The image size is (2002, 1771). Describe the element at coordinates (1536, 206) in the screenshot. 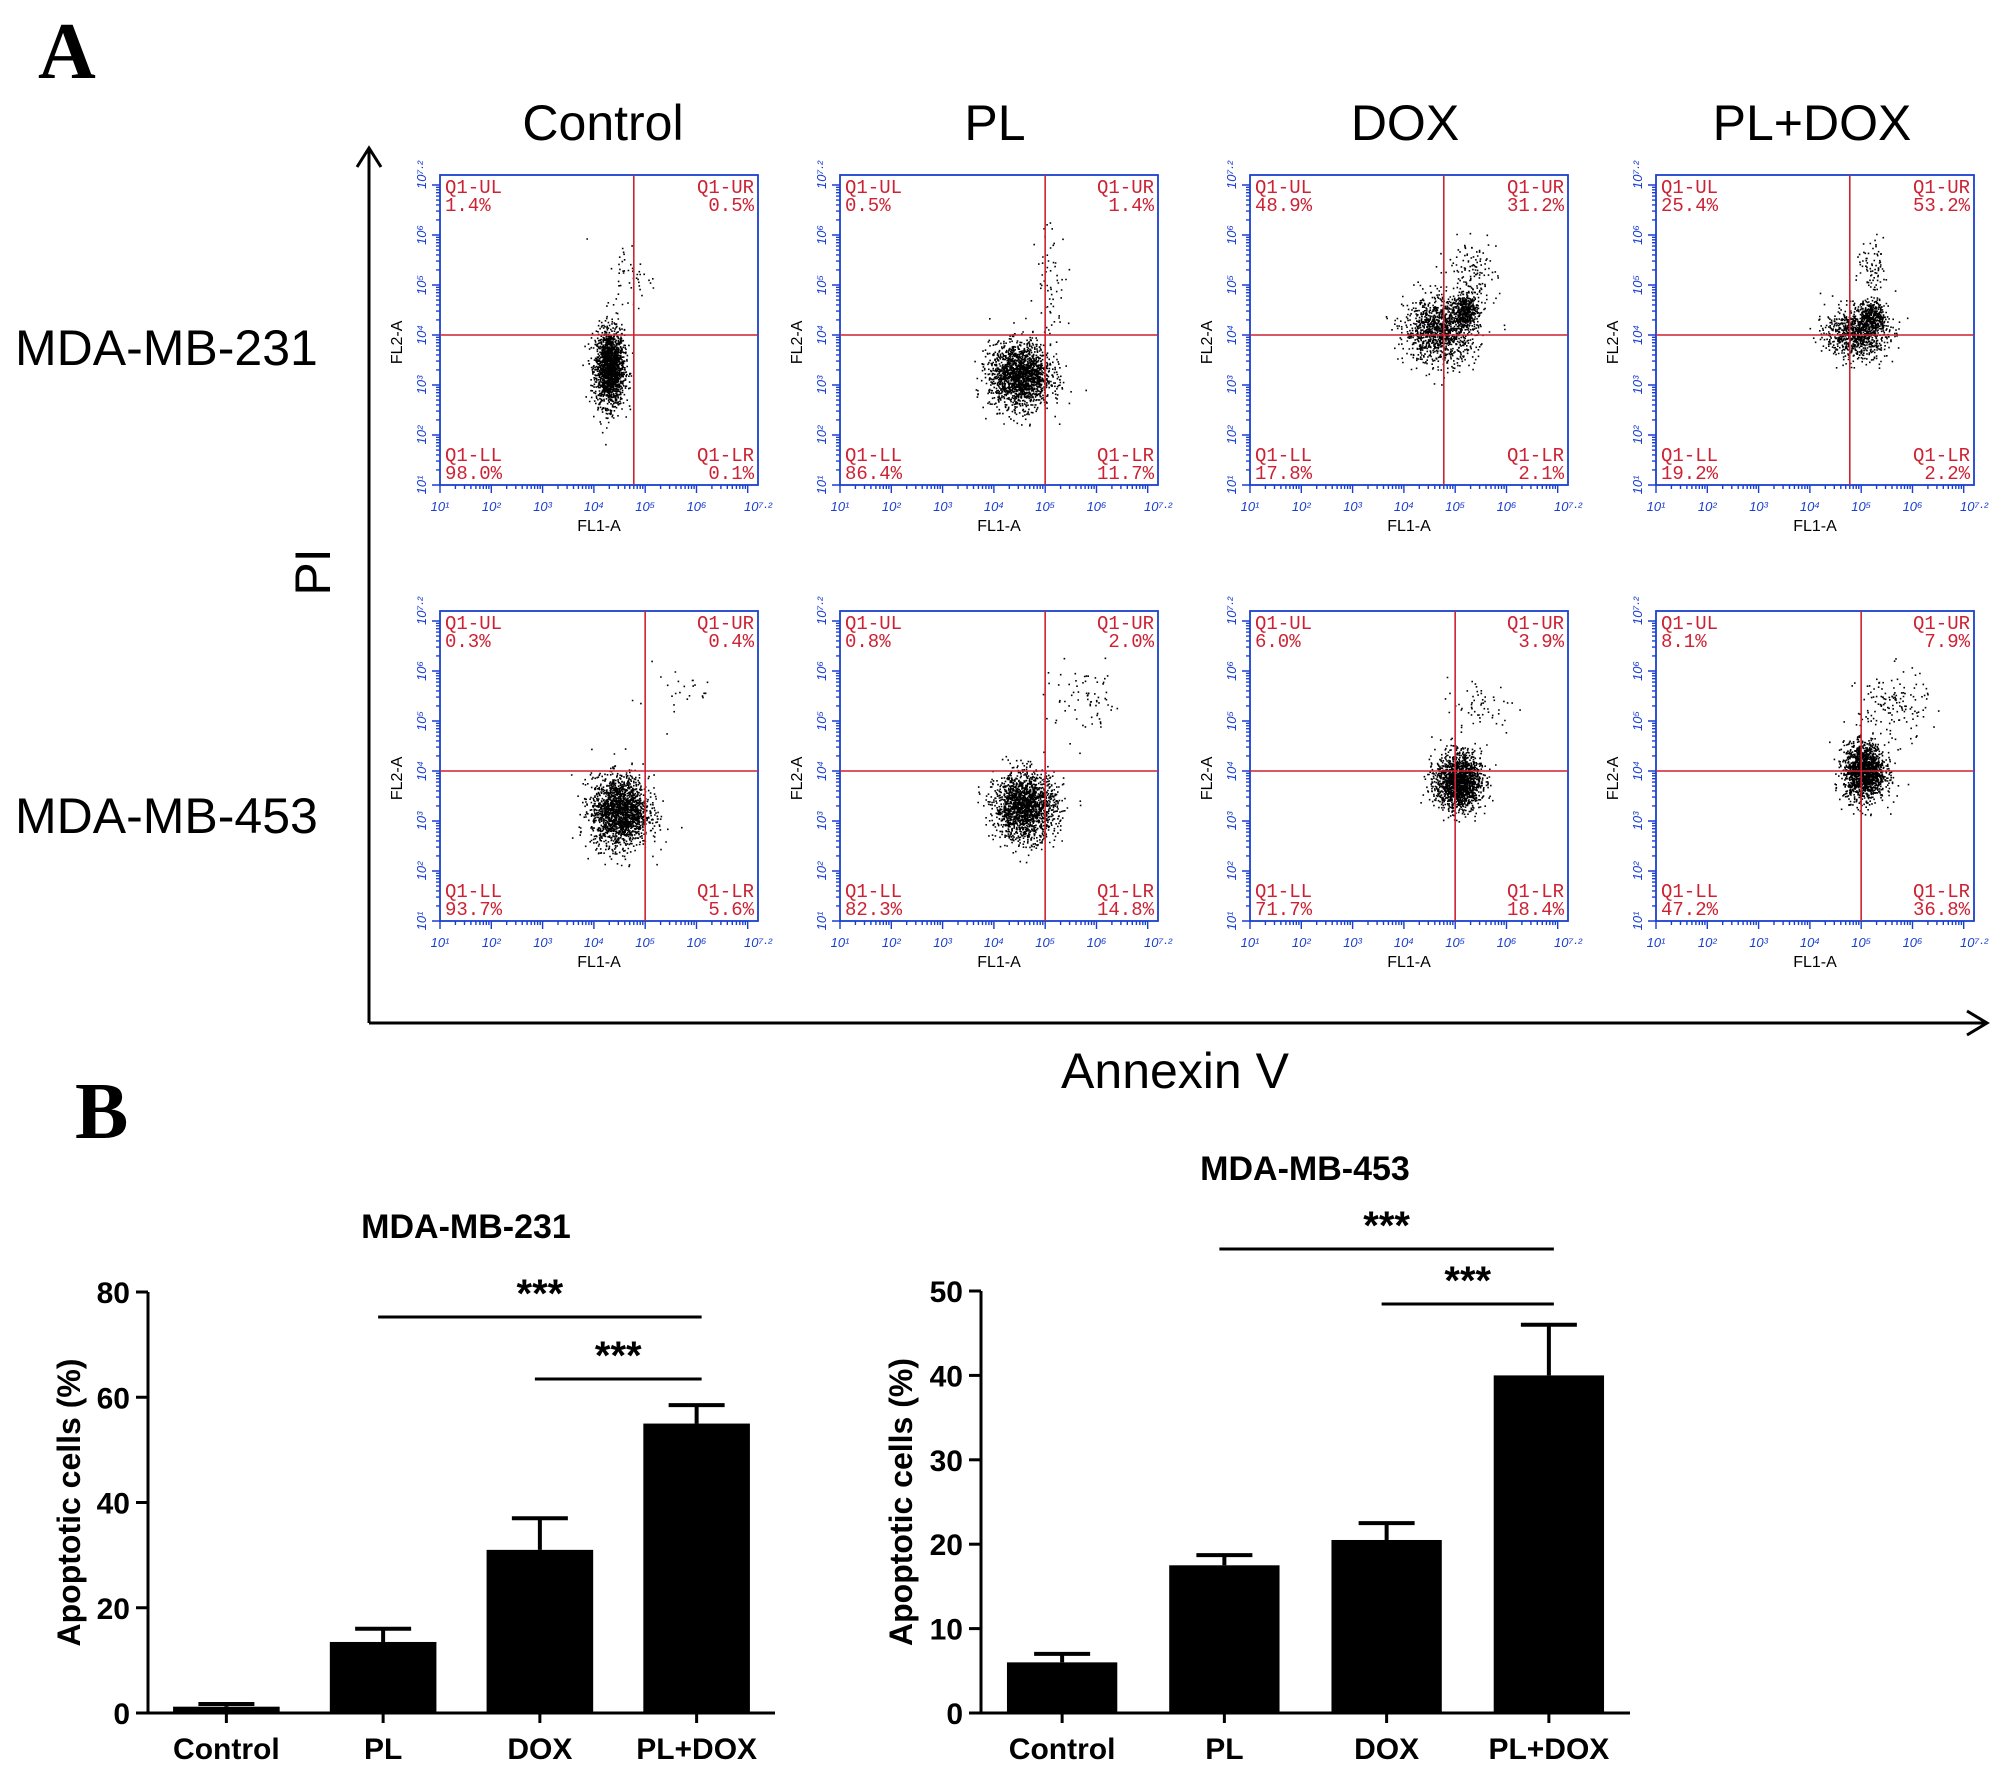

I see `svg-text: 31.2%` at that location.